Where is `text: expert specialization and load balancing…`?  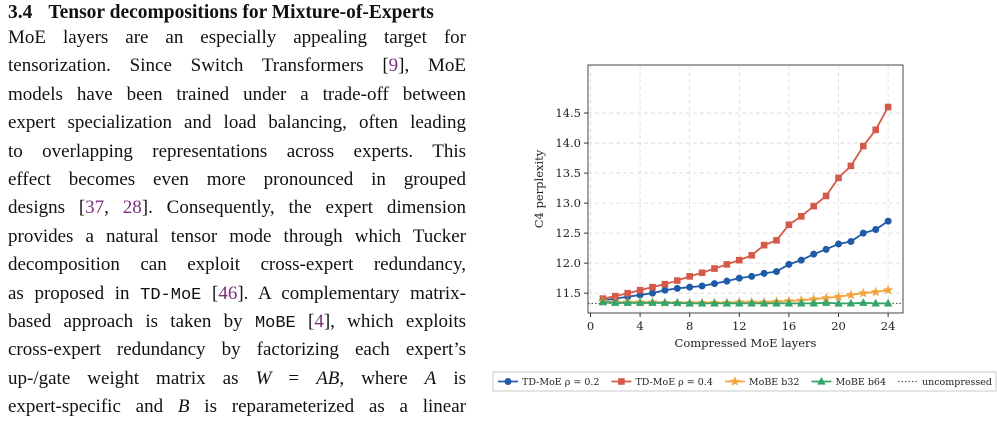
text: expert specialization and load balancing… is located at coordinates (237, 123).